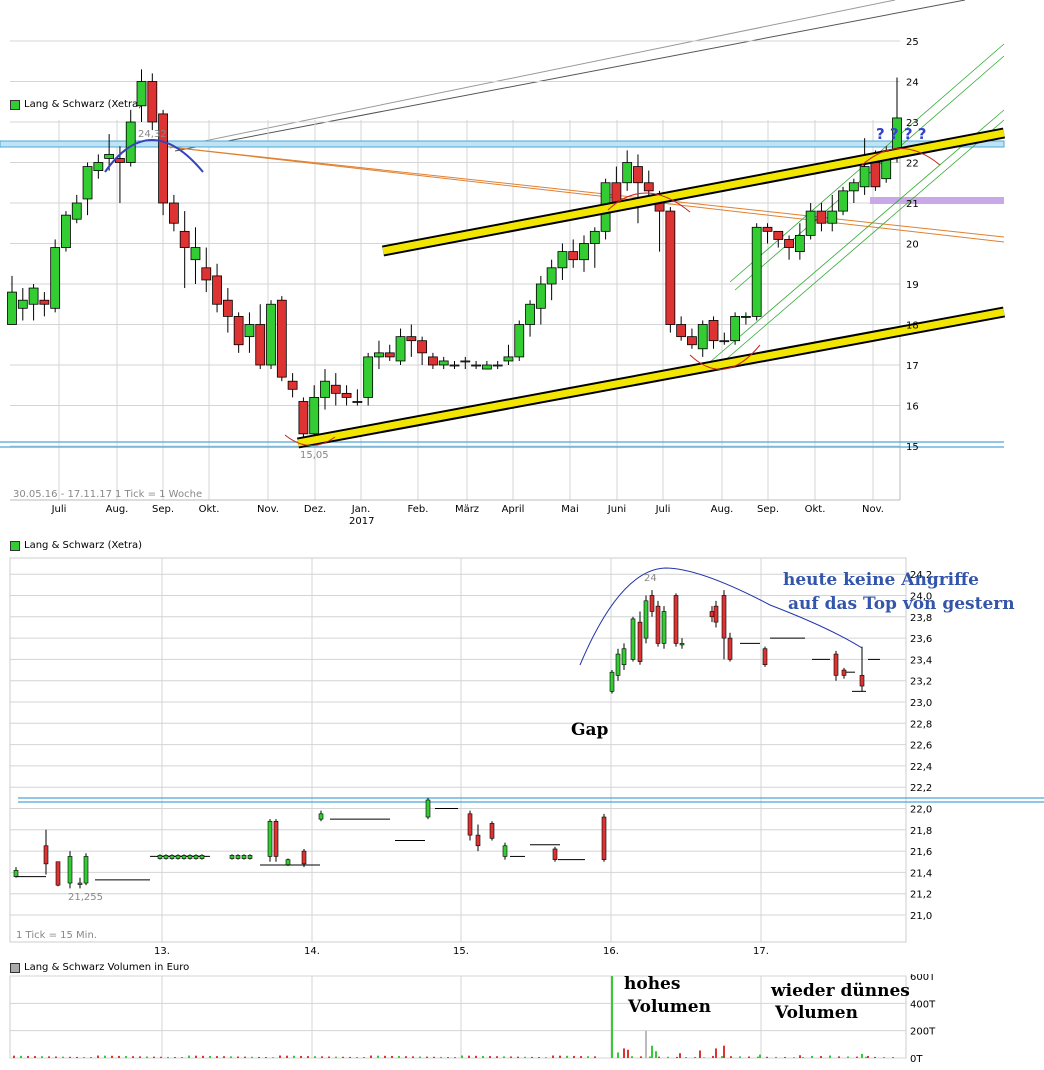 The width and height of the screenshot is (1044, 1070). What do you see at coordinates (418, 509) in the screenshot?
I see `x-tick-label: Feb.` at bounding box center [418, 509].